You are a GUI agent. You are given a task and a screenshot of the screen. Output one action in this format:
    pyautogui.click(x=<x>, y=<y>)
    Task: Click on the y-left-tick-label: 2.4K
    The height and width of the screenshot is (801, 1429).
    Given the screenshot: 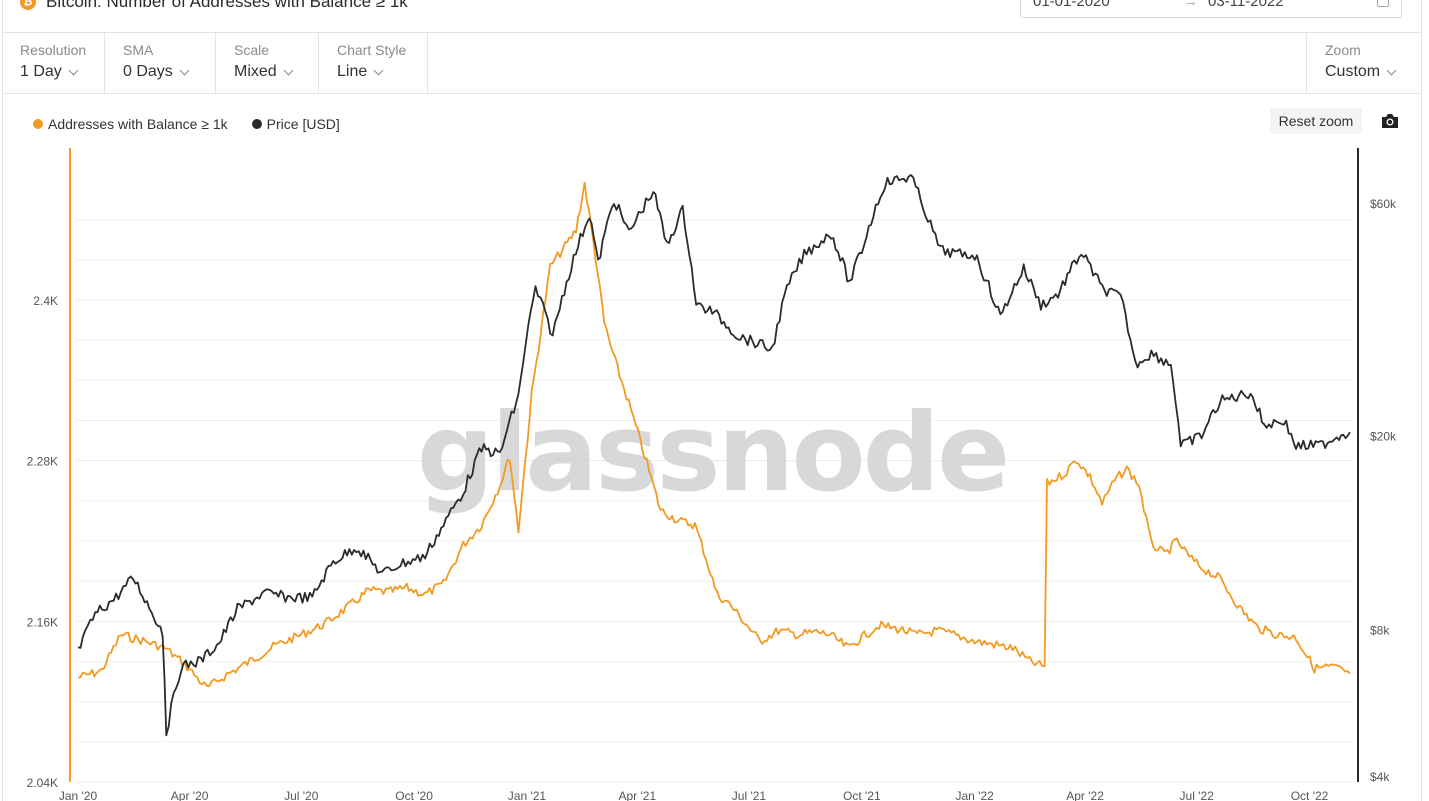 What is the action you would take?
    pyautogui.click(x=45, y=301)
    